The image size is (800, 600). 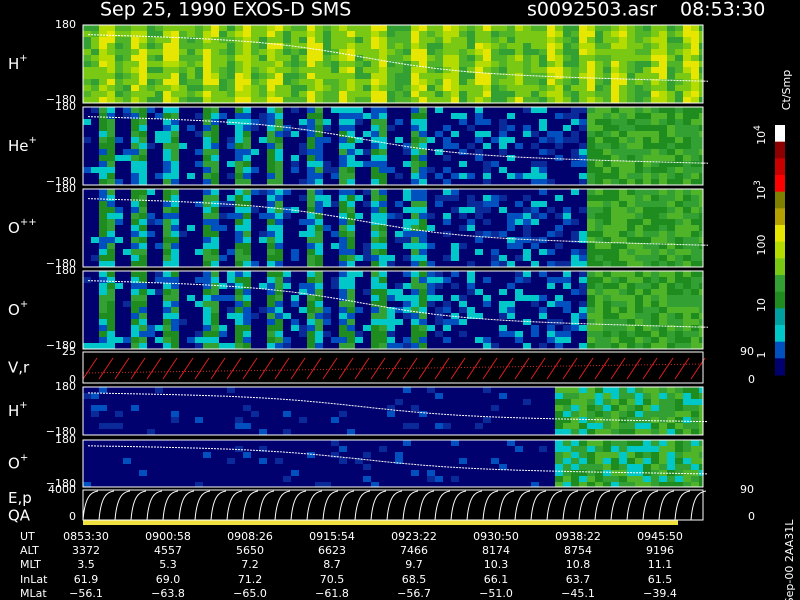 I want to click on label-sup: +, so click(x=24, y=304).